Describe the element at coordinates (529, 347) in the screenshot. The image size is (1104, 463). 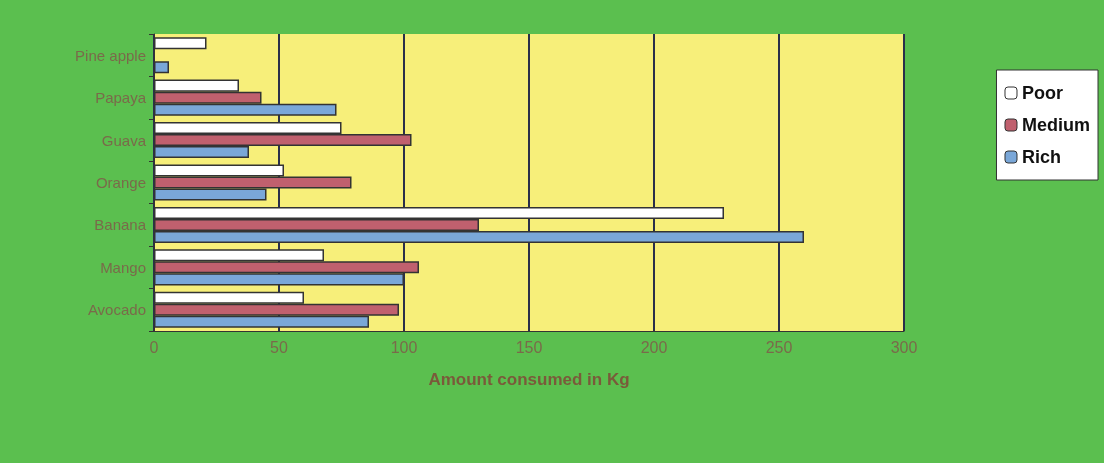
I see `x-tick-label: 150` at that location.